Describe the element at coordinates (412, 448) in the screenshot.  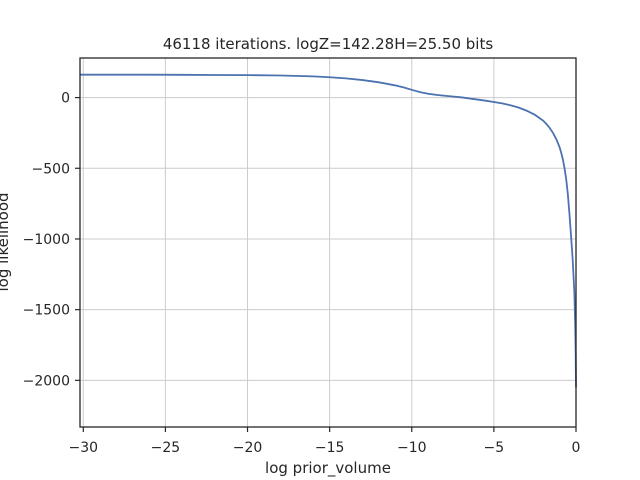
I see `x-tick-label: −10` at that location.